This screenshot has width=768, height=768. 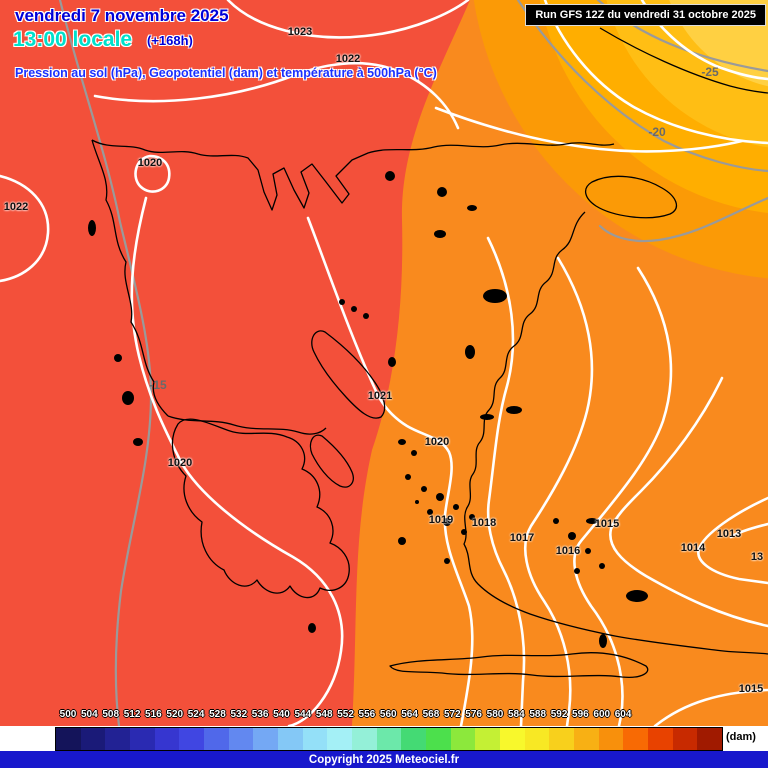 I want to click on scale-value: 500, so click(x=68, y=714).